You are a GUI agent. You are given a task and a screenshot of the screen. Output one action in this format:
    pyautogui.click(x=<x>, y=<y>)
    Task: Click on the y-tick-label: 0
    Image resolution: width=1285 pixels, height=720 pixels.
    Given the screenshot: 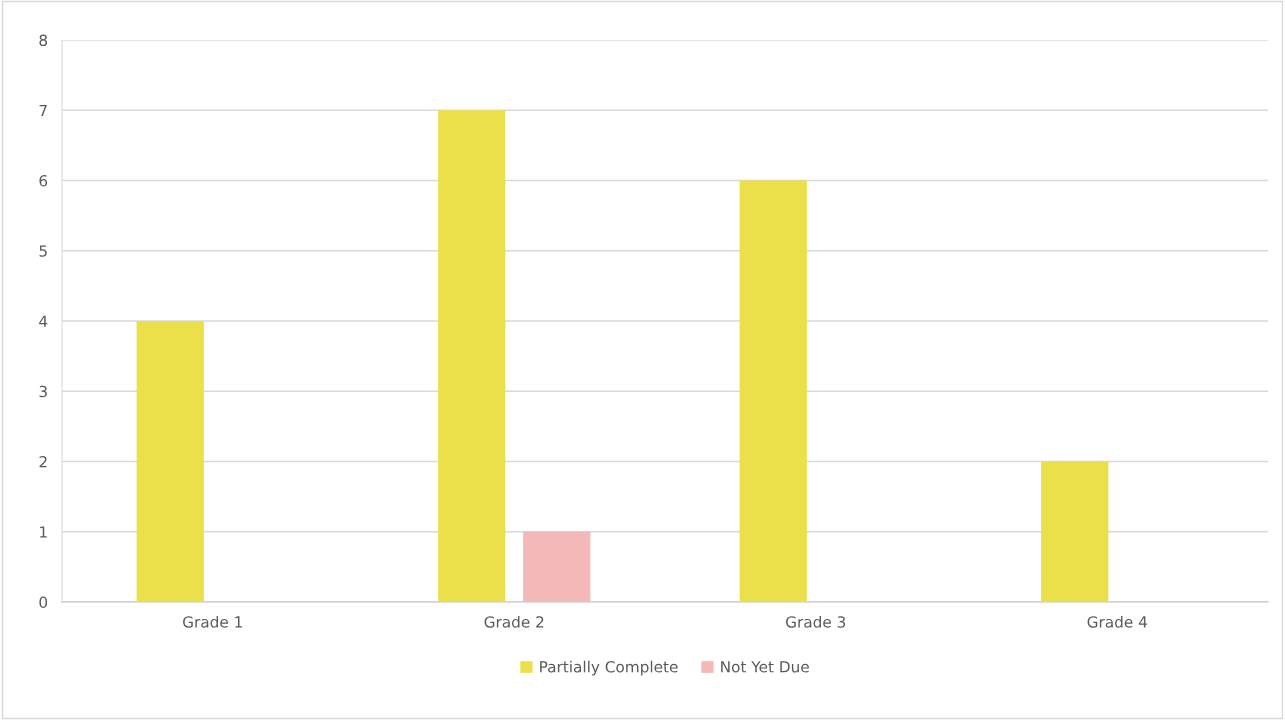 What is the action you would take?
    pyautogui.click(x=43, y=602)
    